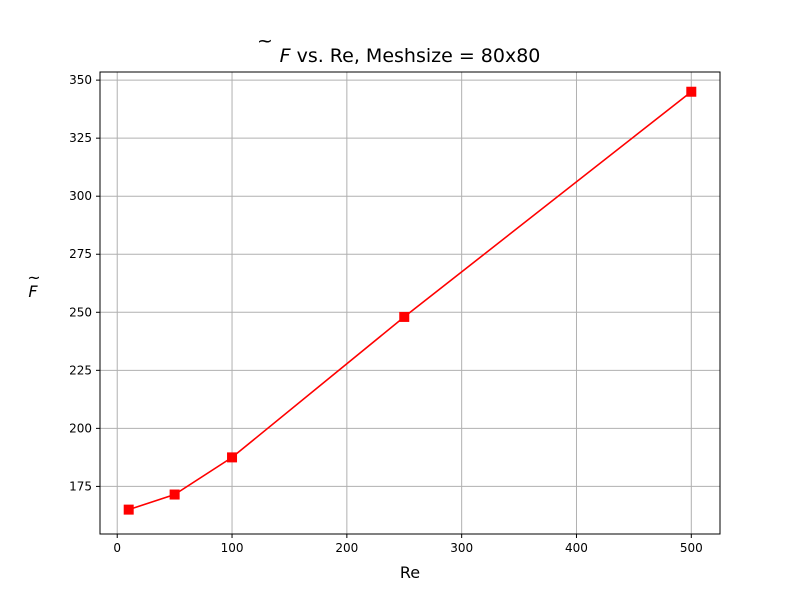  Describe the element at coordinates (80, 196) in the screenshot. I see `y-tick-label: 300` at that location.